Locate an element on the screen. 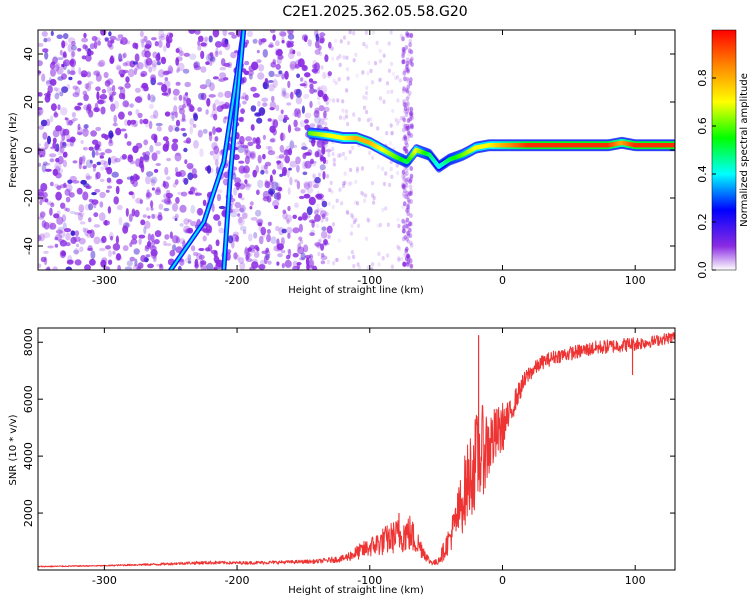 The height and width of the screenshot is (600, 750). streak-layer is located at coordinates (207, 150).